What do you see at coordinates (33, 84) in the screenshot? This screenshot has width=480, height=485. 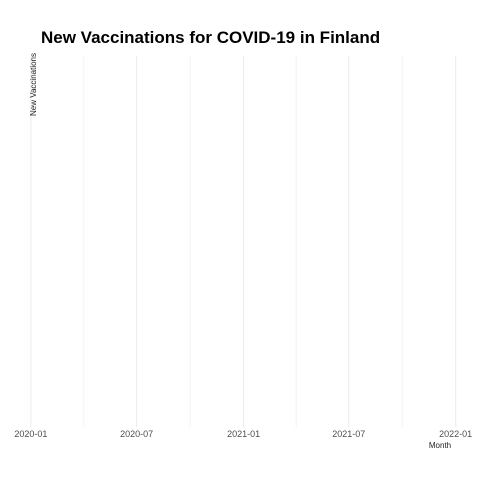 I see `y-axis-label: New Vaccinations` at bounding box center [33, 84].